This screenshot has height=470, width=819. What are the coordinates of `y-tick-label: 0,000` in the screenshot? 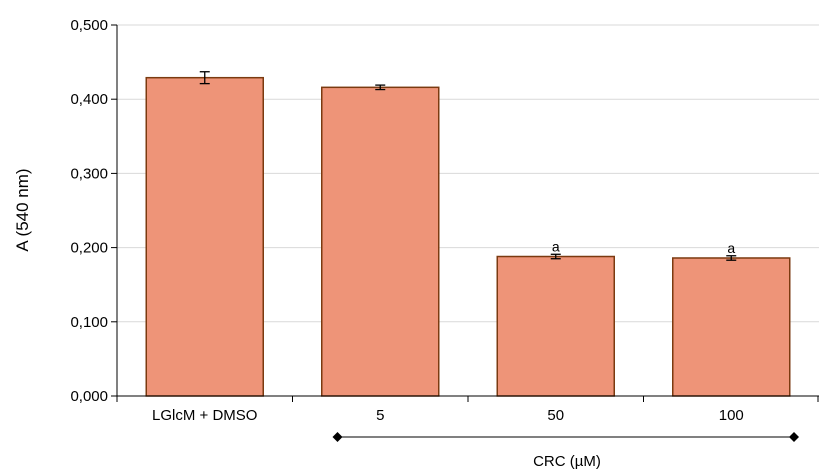 It's located at (89, 396).